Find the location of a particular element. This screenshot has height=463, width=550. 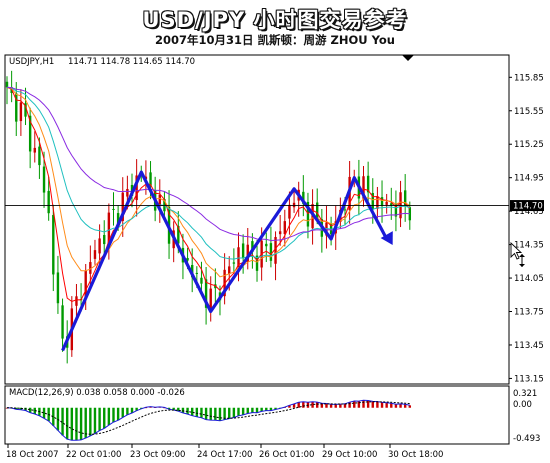

price-tick-label: 115.55 is located at coordinates (529, 112).